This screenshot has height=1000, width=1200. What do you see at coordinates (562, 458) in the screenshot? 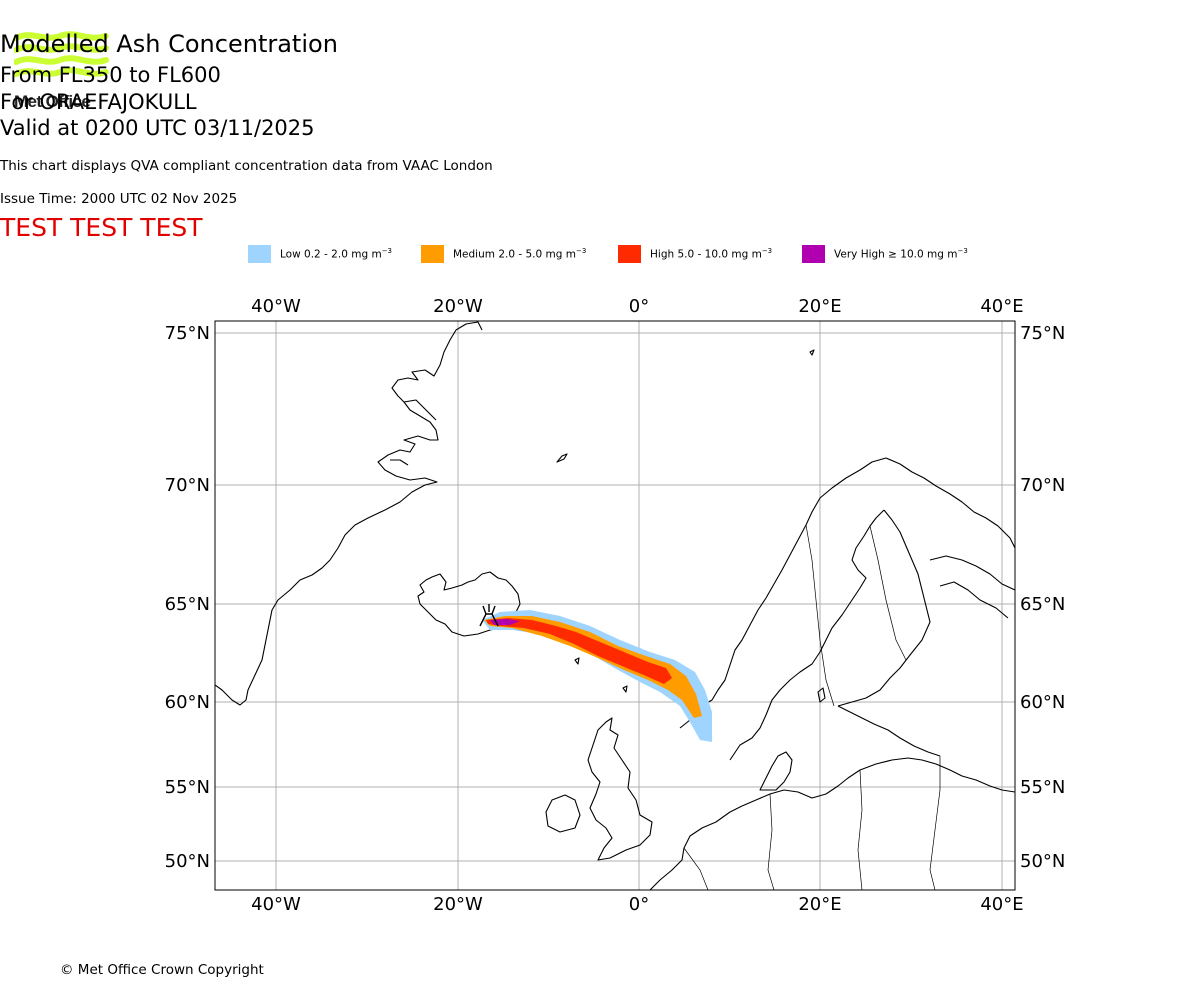
I see `jan-mayen` at bounding box center [562, 458].